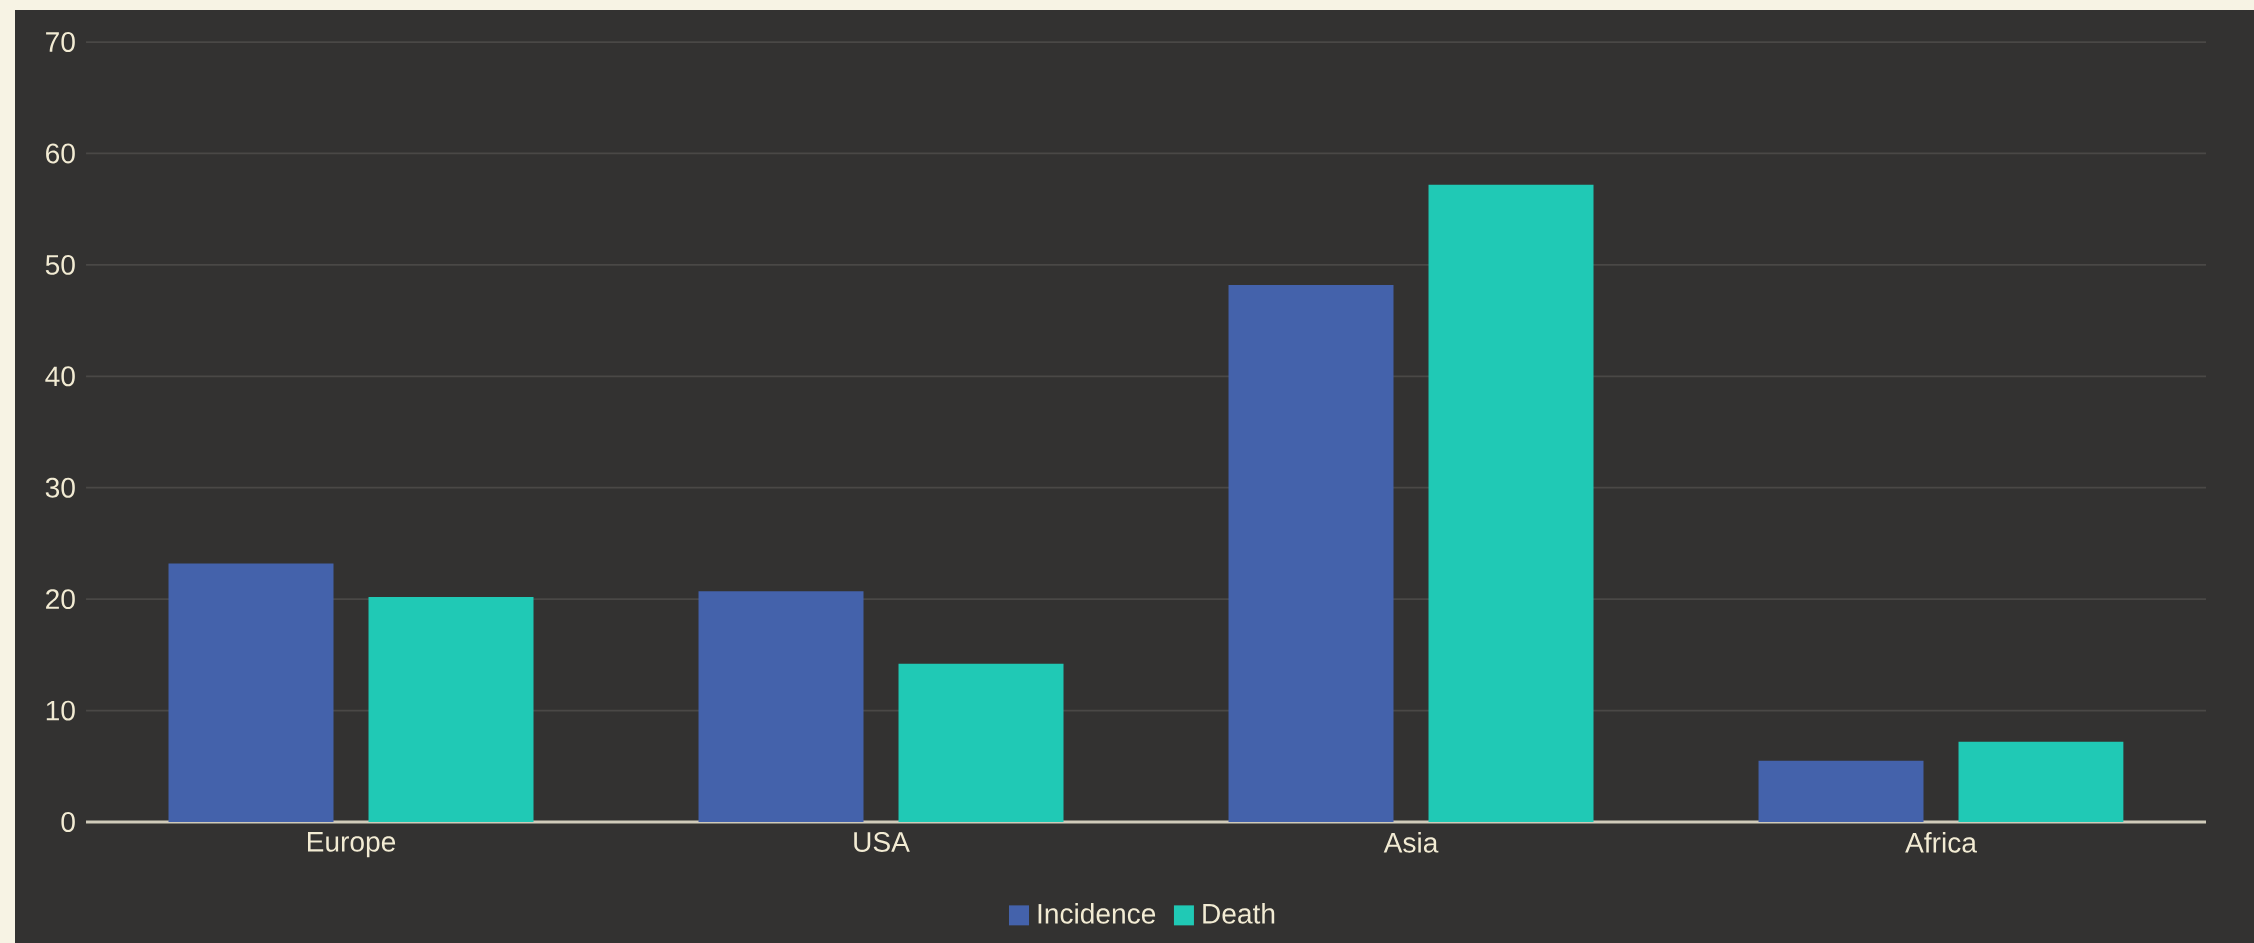 The image size is (2254, 943). Describe the element at coordinates (60, 487) in the screenshot. I see `y-tick-label: 30` at that location.